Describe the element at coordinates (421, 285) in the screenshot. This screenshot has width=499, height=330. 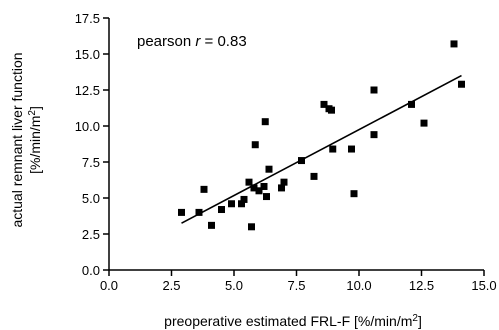
I see `x-tick-label: 12.5` at that location.